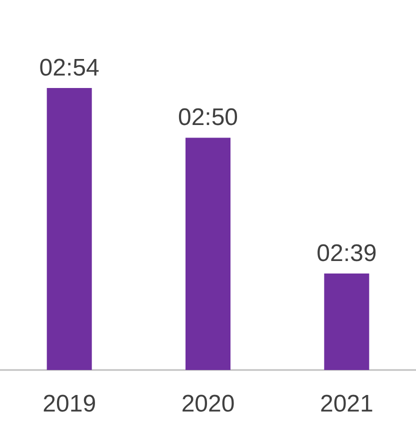 This screenshot has height=425, width=416. What do you see at coordinates (346, 254) in the screenshot?
I see `data-label: 02:39` at bounding box center [346, 254].